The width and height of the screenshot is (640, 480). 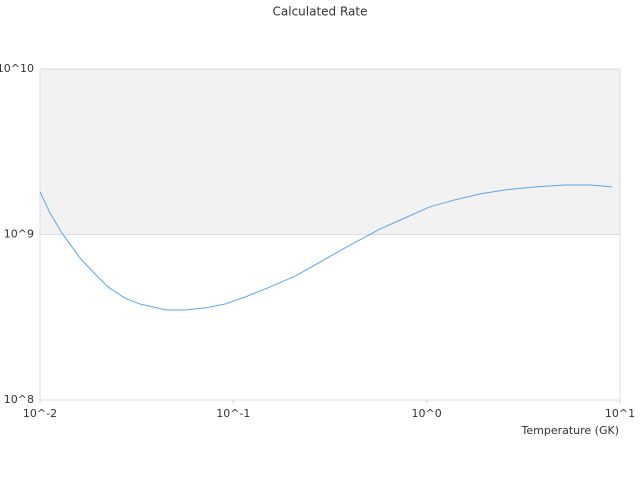 What do you see at coordinates (233, 413) in the screenshot?
I see `x-tick-label: 10^-1` at bounding box center [233, 413].